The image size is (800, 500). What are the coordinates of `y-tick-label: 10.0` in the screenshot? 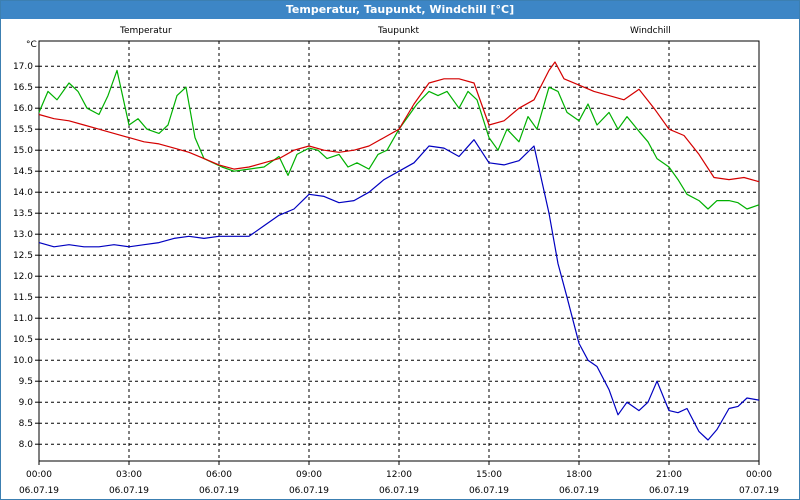 It's located at (23, 361).